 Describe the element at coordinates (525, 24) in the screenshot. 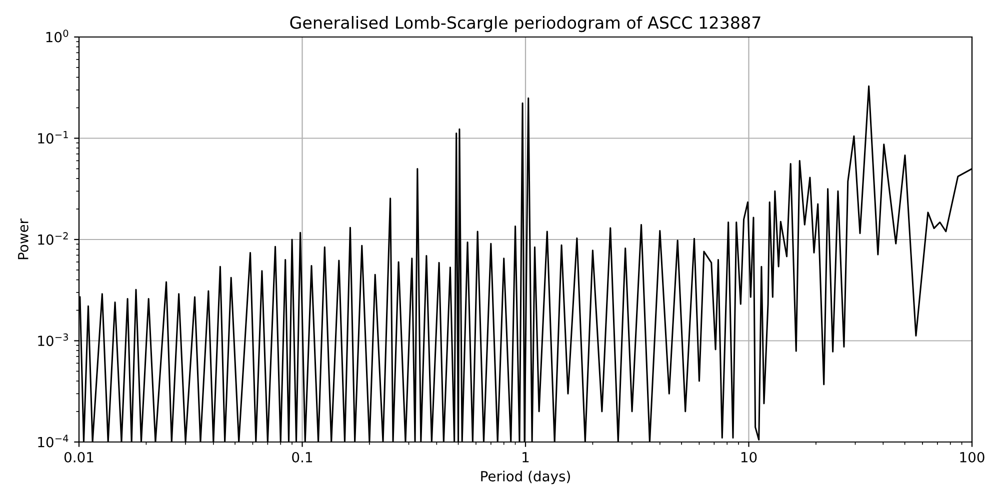

I see `chart-title: Generalised Lomb-Scargle periodogram of ASCC 123887` at that location.